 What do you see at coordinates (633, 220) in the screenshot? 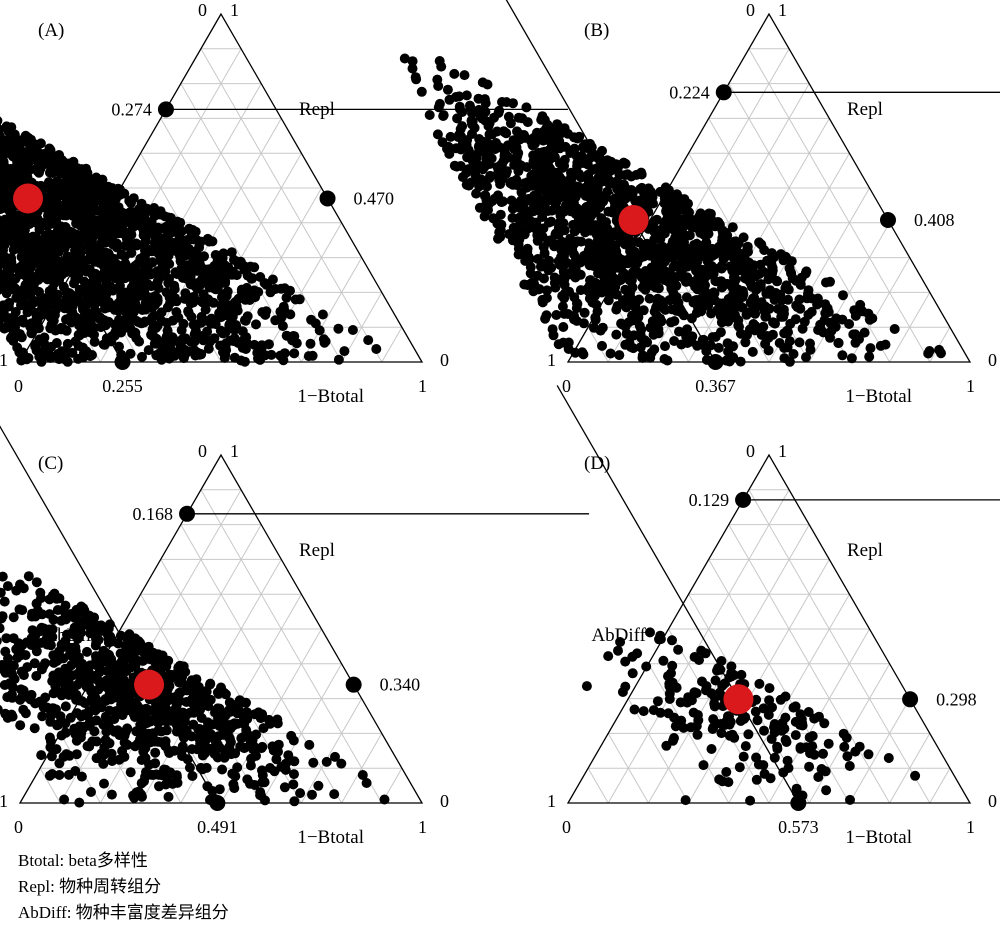
I see `centroid-point` at bounding box center [633, 220].